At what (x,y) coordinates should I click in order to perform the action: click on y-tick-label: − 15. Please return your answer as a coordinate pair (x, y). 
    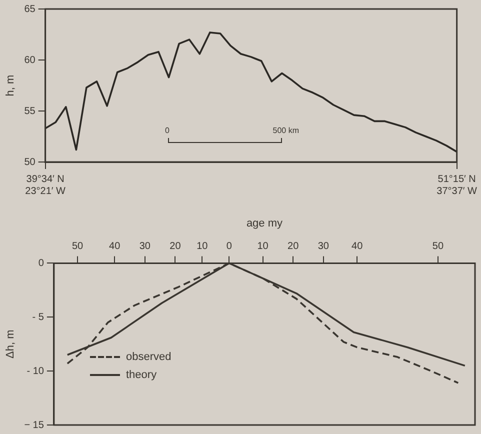
    Looking at the image, I should click on (34, 425).